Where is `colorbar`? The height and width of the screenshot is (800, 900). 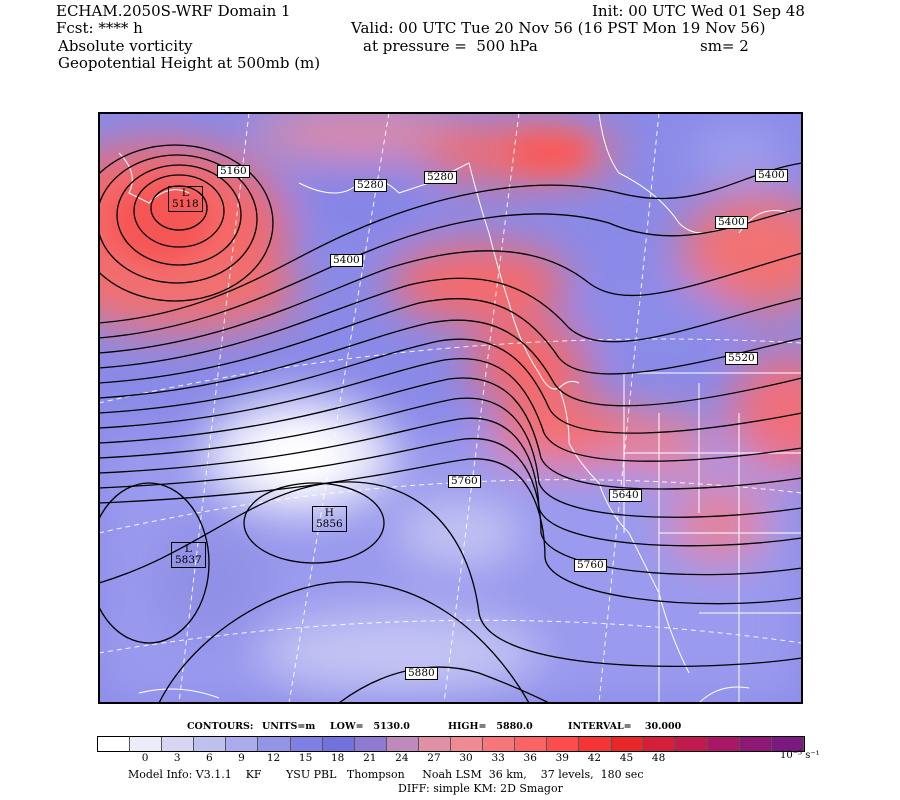 colorbar is located at coordinates (451, 744).